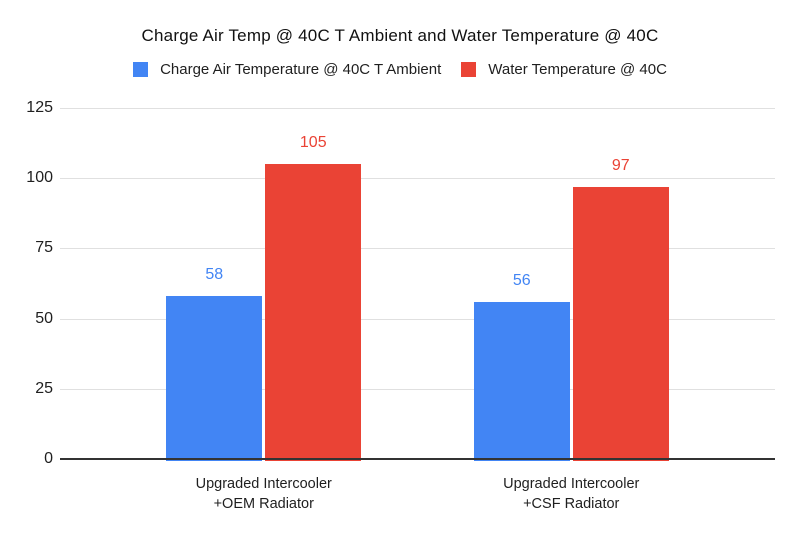  What do you see at coordinates (44, 248) in the screenshot?
I see `y-tick-label: 75` at bounding box center [44, 248].